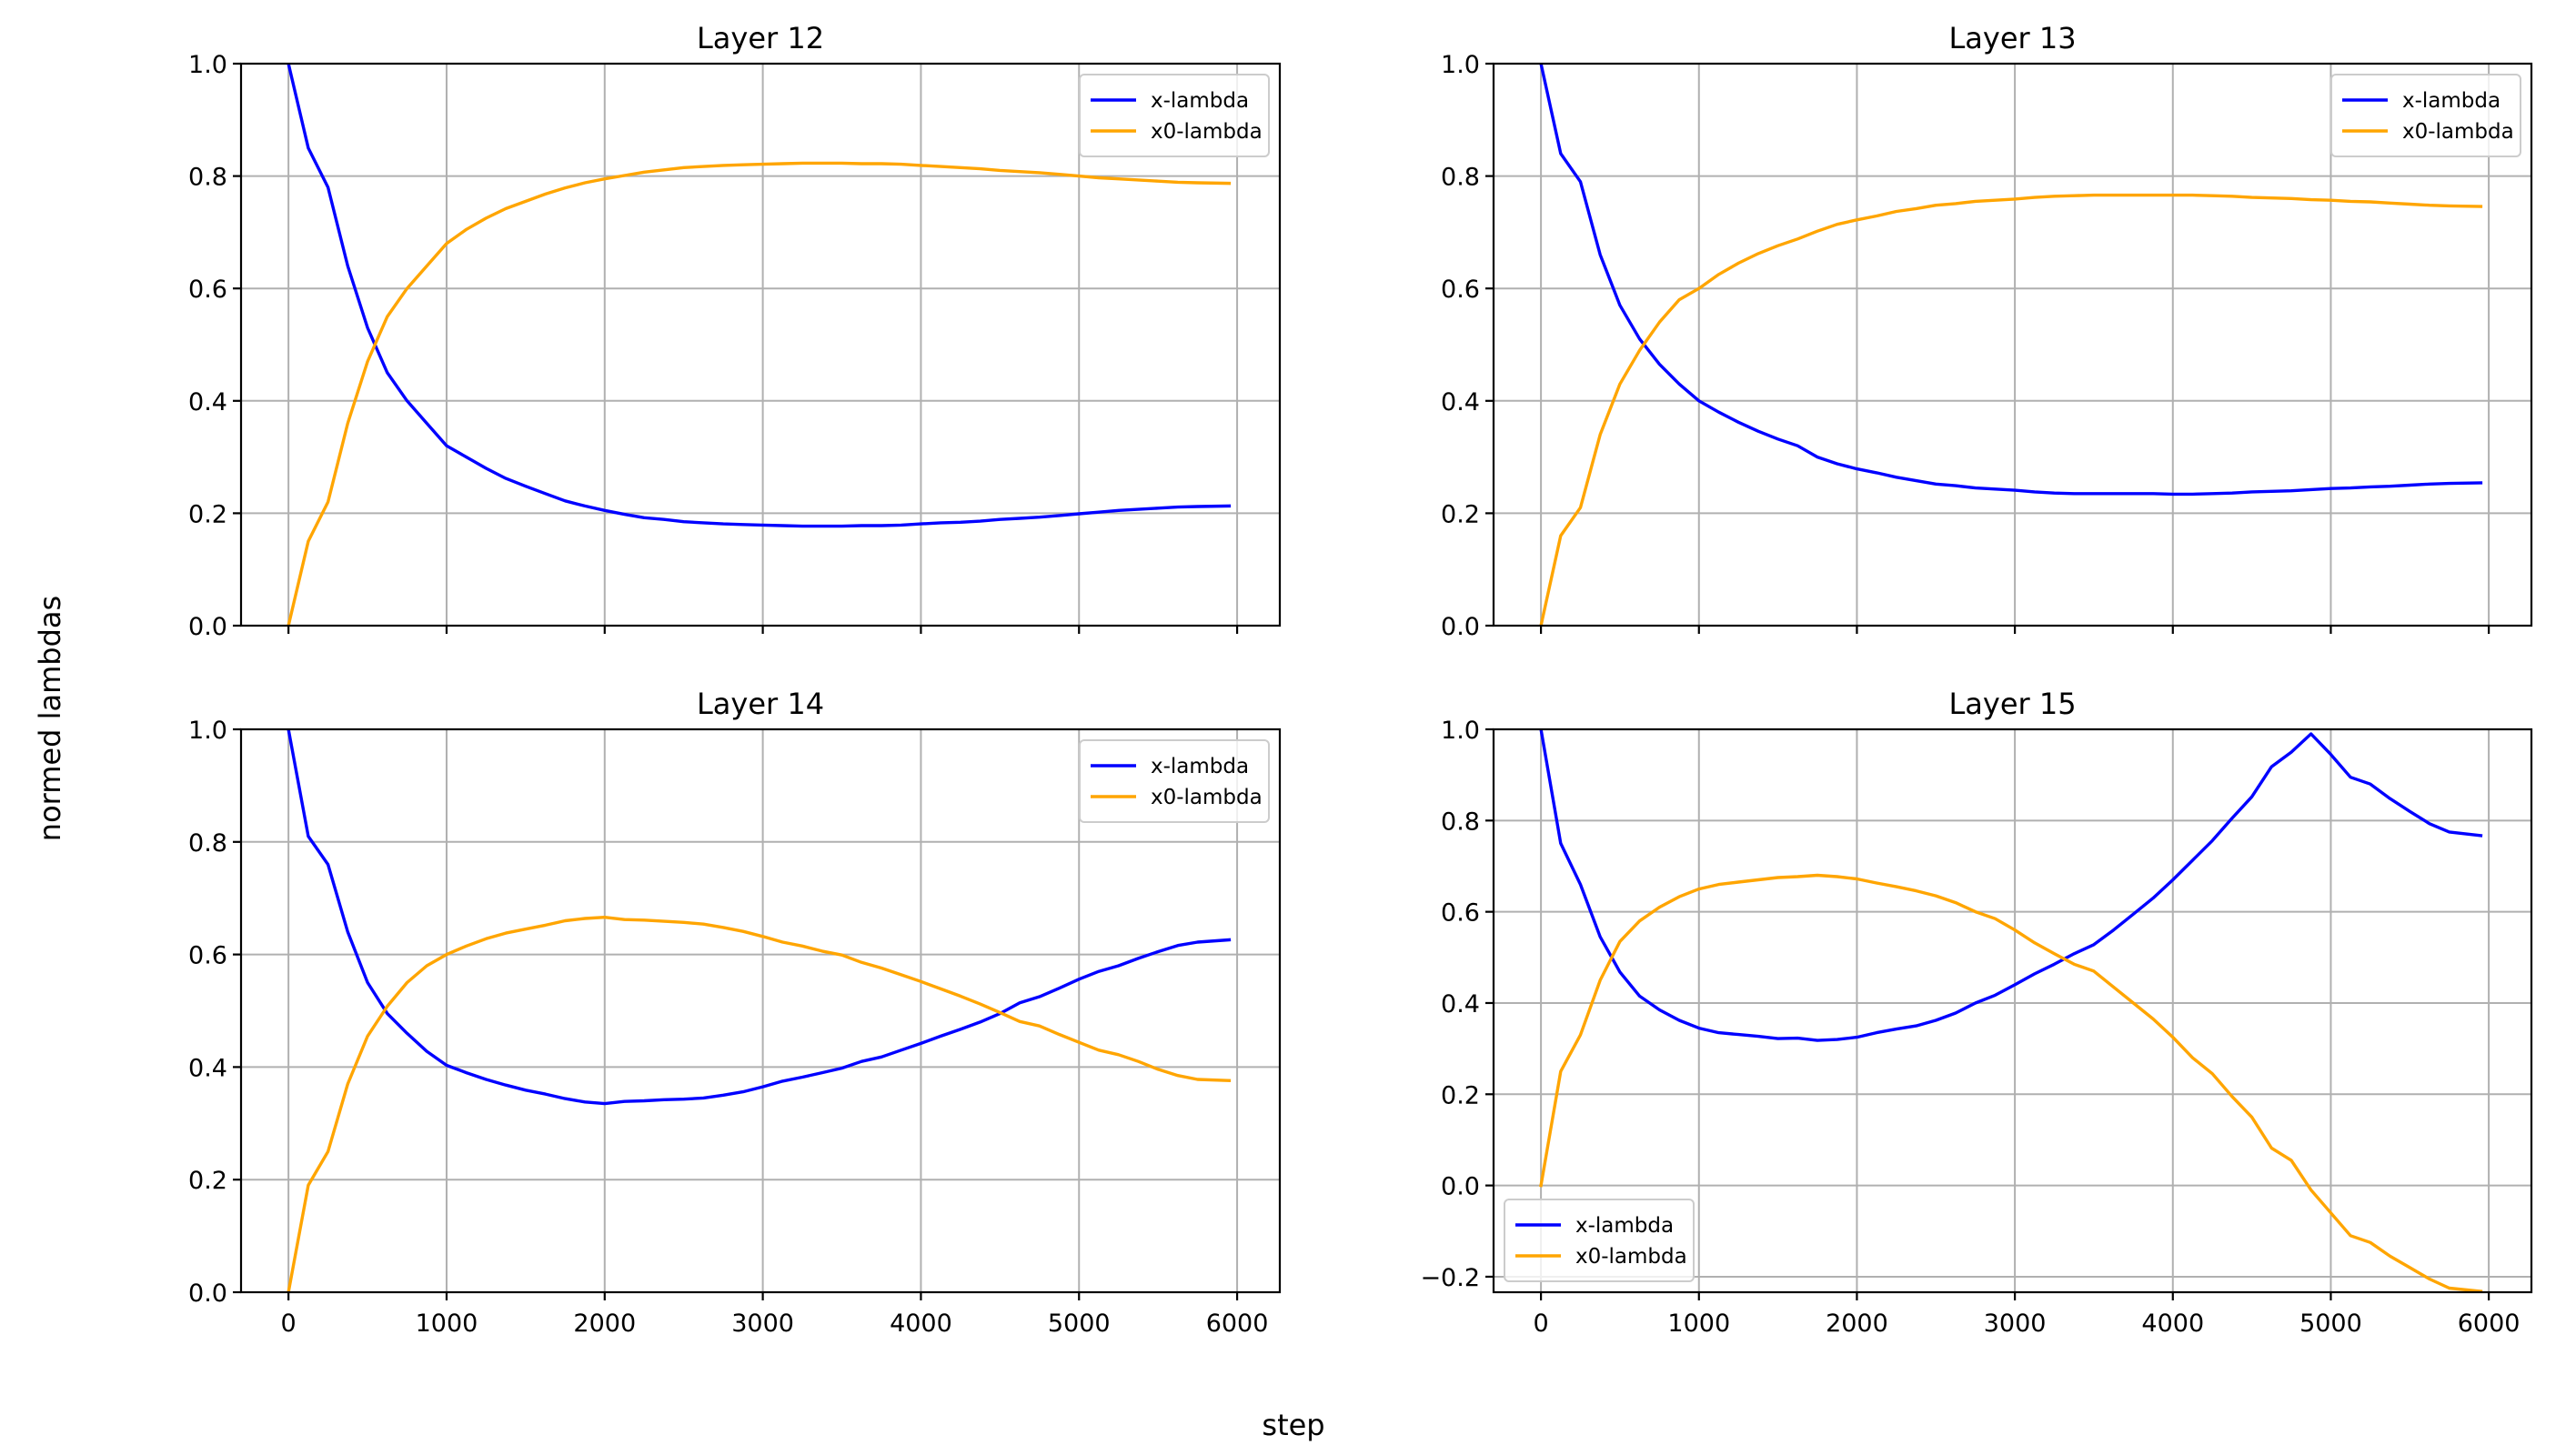  Describe the element at coordinates (760, 38) in the screenshot. I see `subplot-title: Layer 12` at that location.